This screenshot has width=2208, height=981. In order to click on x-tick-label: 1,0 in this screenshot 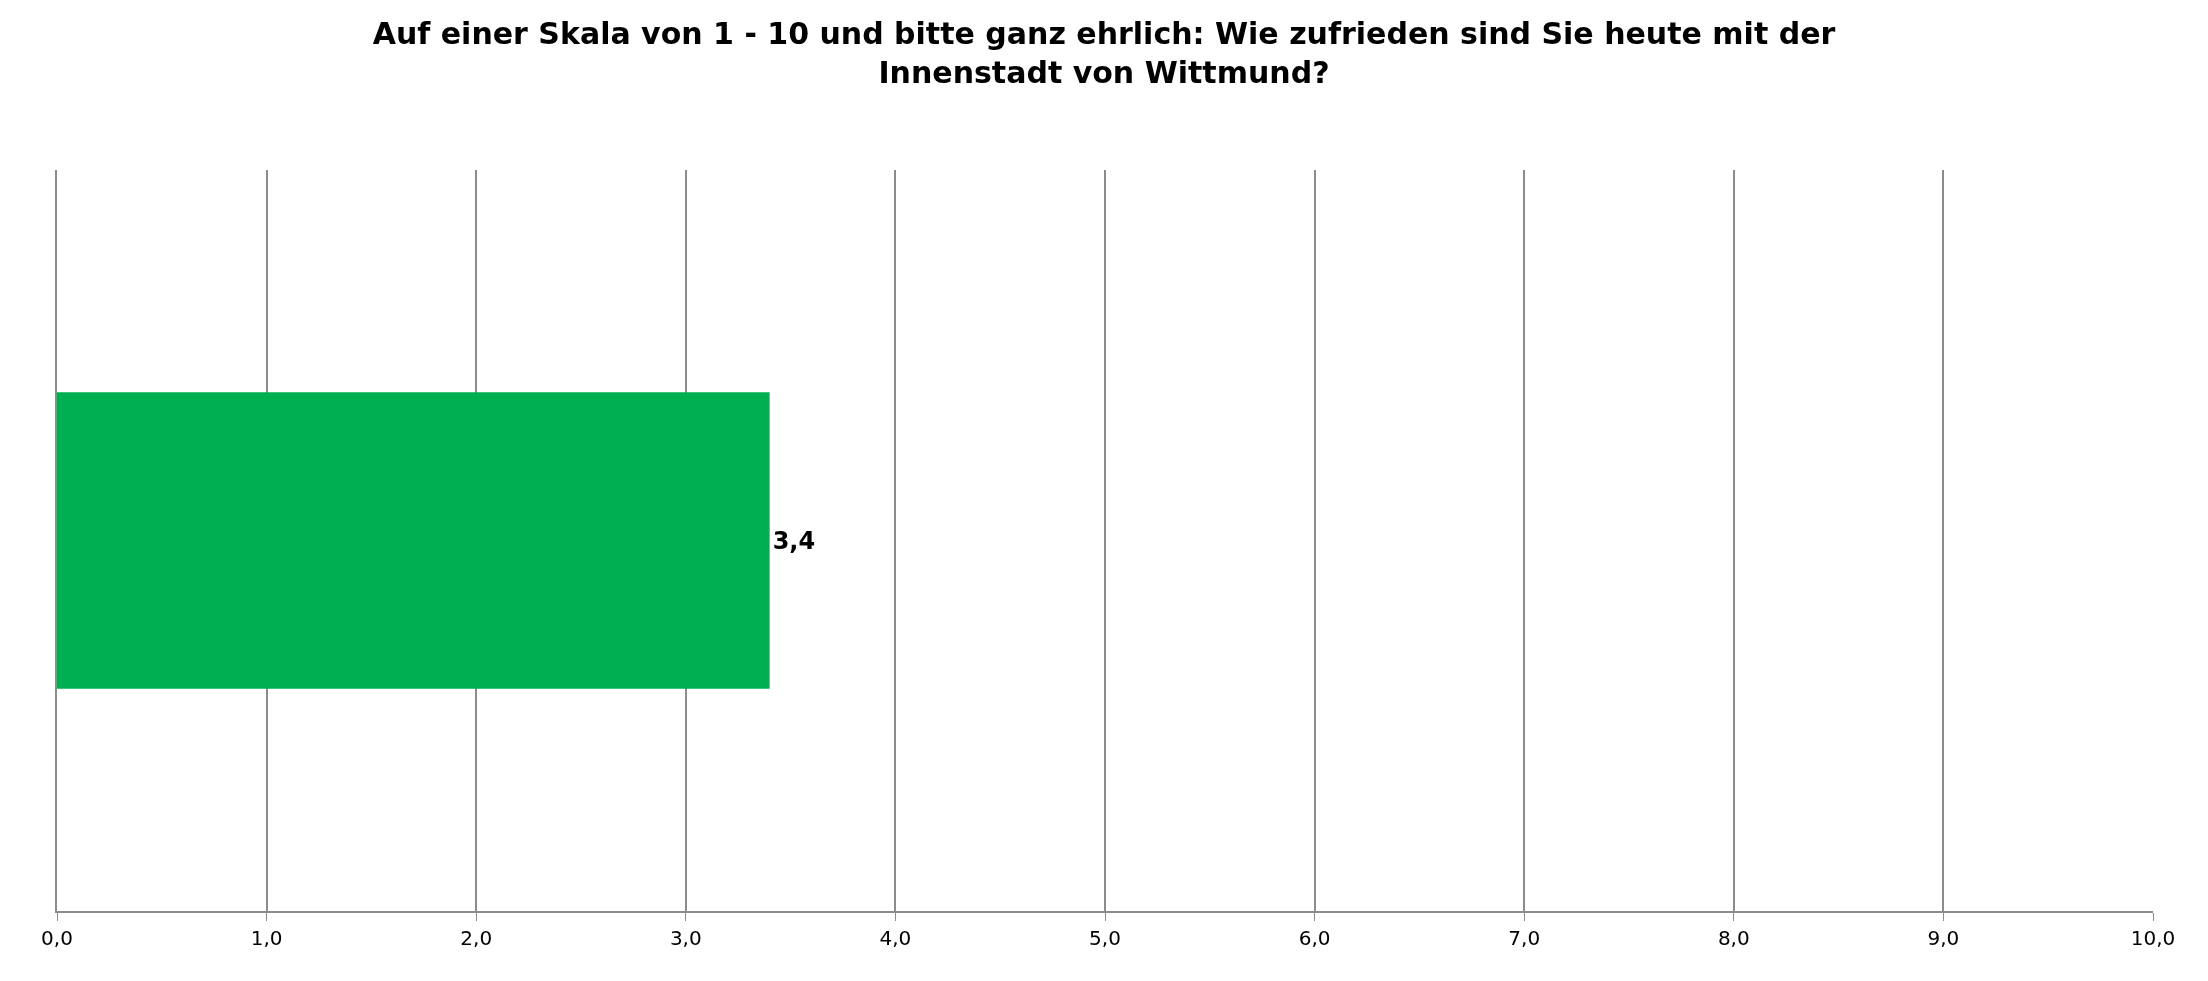, I will do `click(266, 937)`.